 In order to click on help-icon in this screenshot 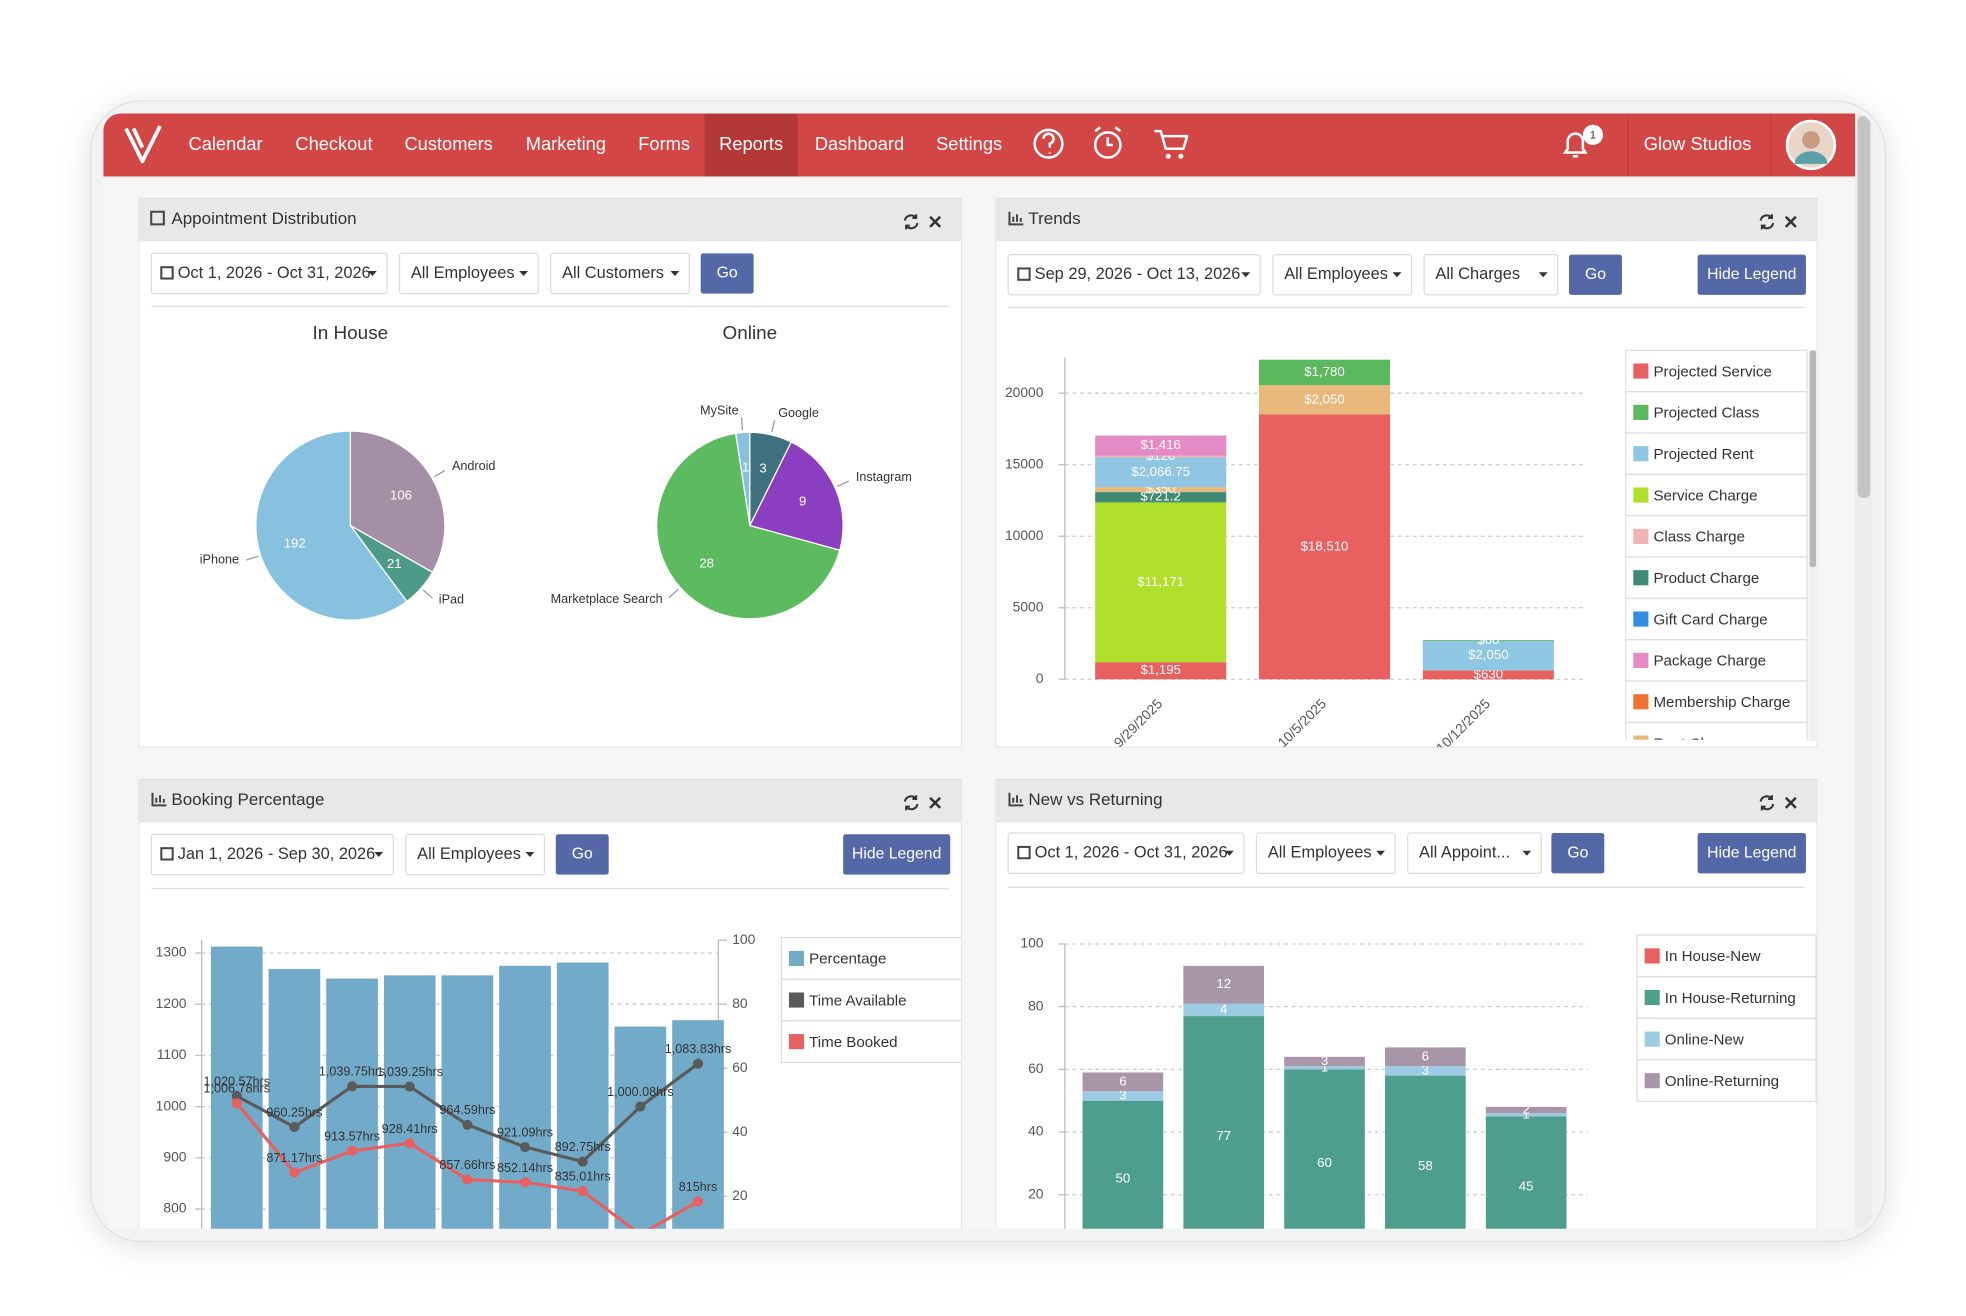, I will do `click(1048, 143)`.